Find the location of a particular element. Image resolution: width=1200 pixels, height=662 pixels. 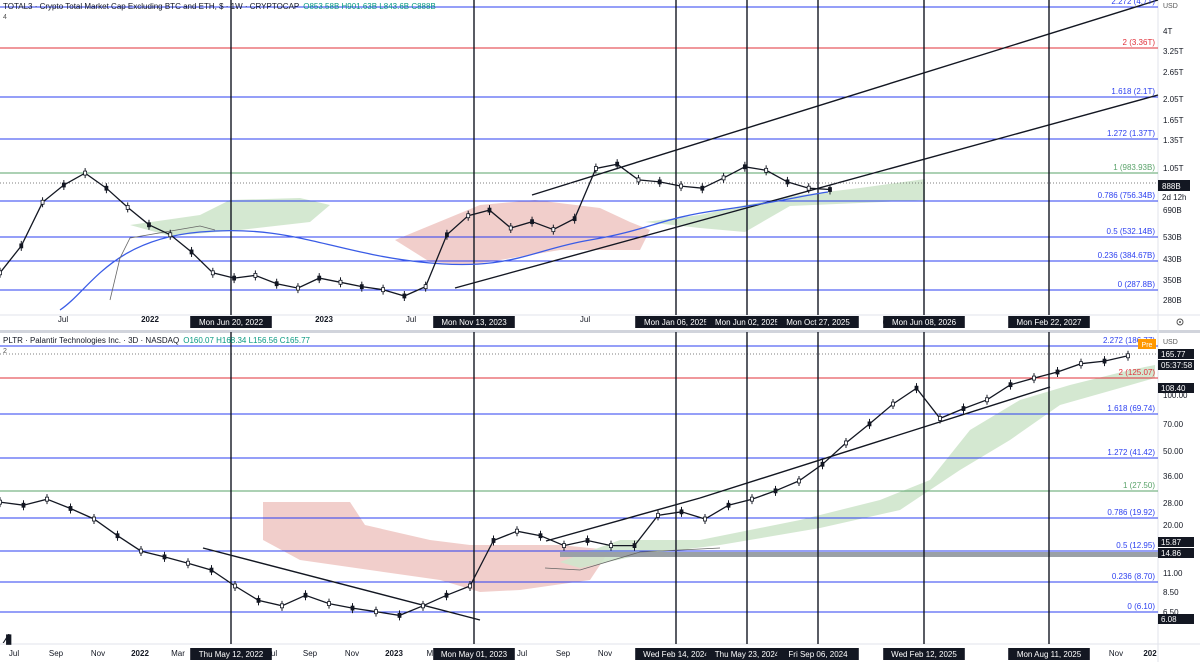

price-label: 108.40 is located at coordinates (1173, 388).